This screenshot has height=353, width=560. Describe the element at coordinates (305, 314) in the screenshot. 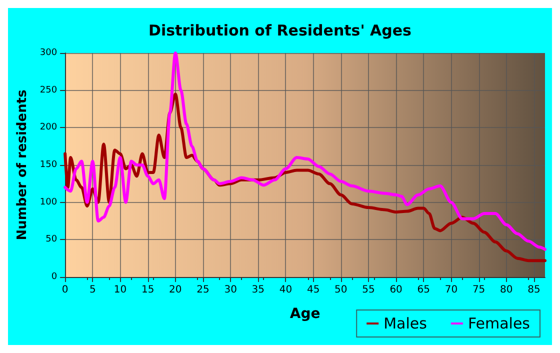

I see `x-axis-title: Age` at that location.